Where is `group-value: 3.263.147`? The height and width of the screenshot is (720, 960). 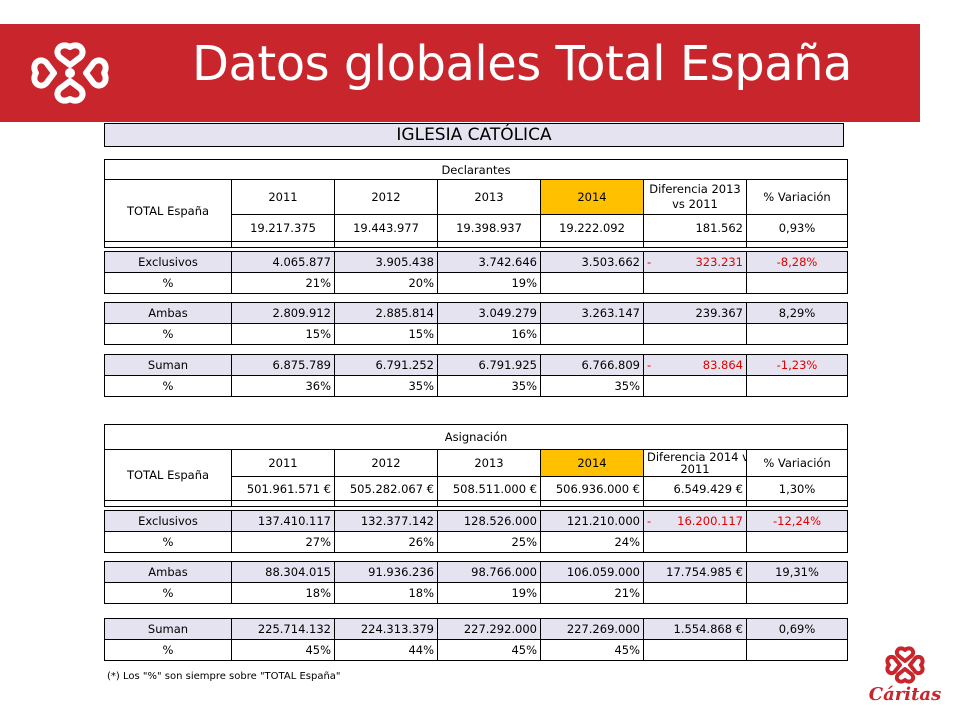
group-value: 3.263.147 is located at coordinates (592, 313).